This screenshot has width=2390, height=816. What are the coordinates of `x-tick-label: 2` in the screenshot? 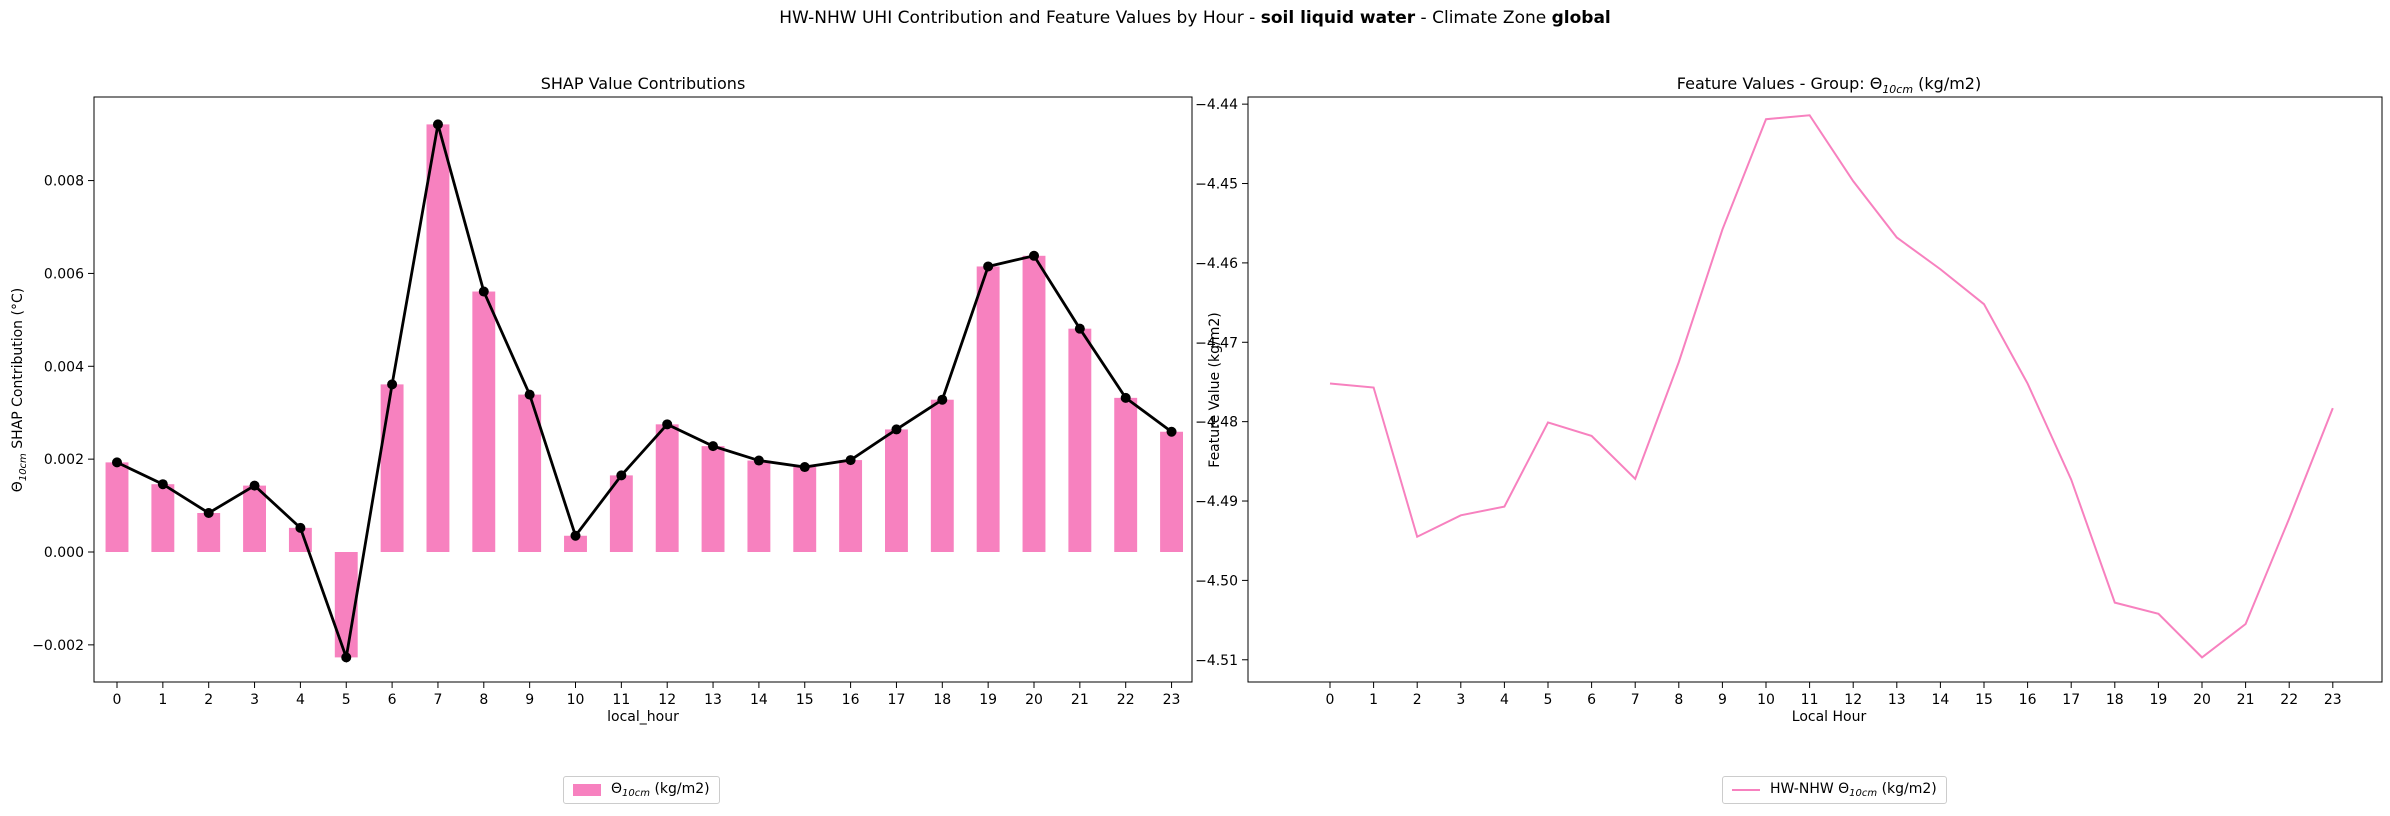 It's located at (1417, 700).